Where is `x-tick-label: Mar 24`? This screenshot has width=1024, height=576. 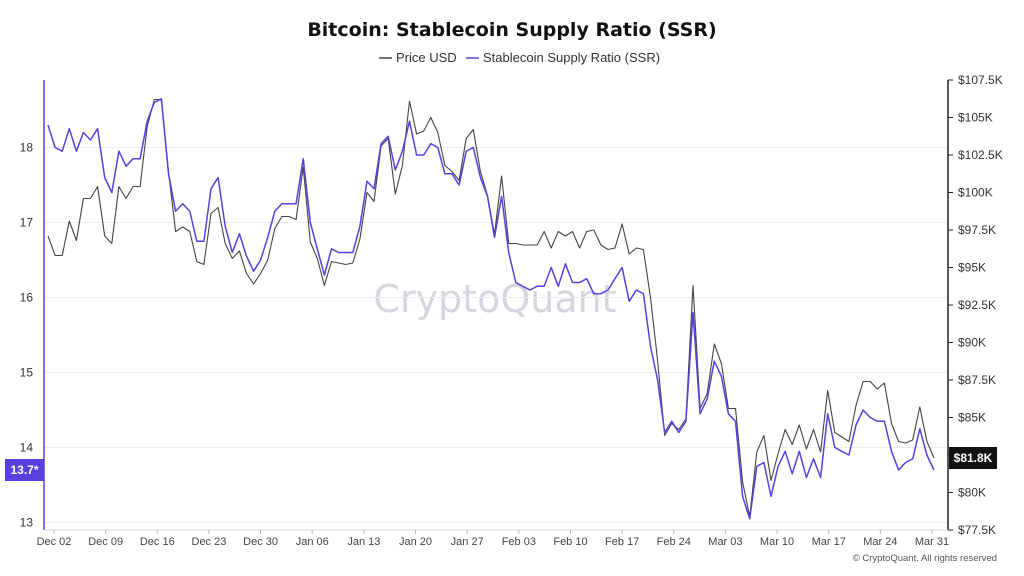 x-tick-label: Mar 24 is located at coordinates (880, 542).